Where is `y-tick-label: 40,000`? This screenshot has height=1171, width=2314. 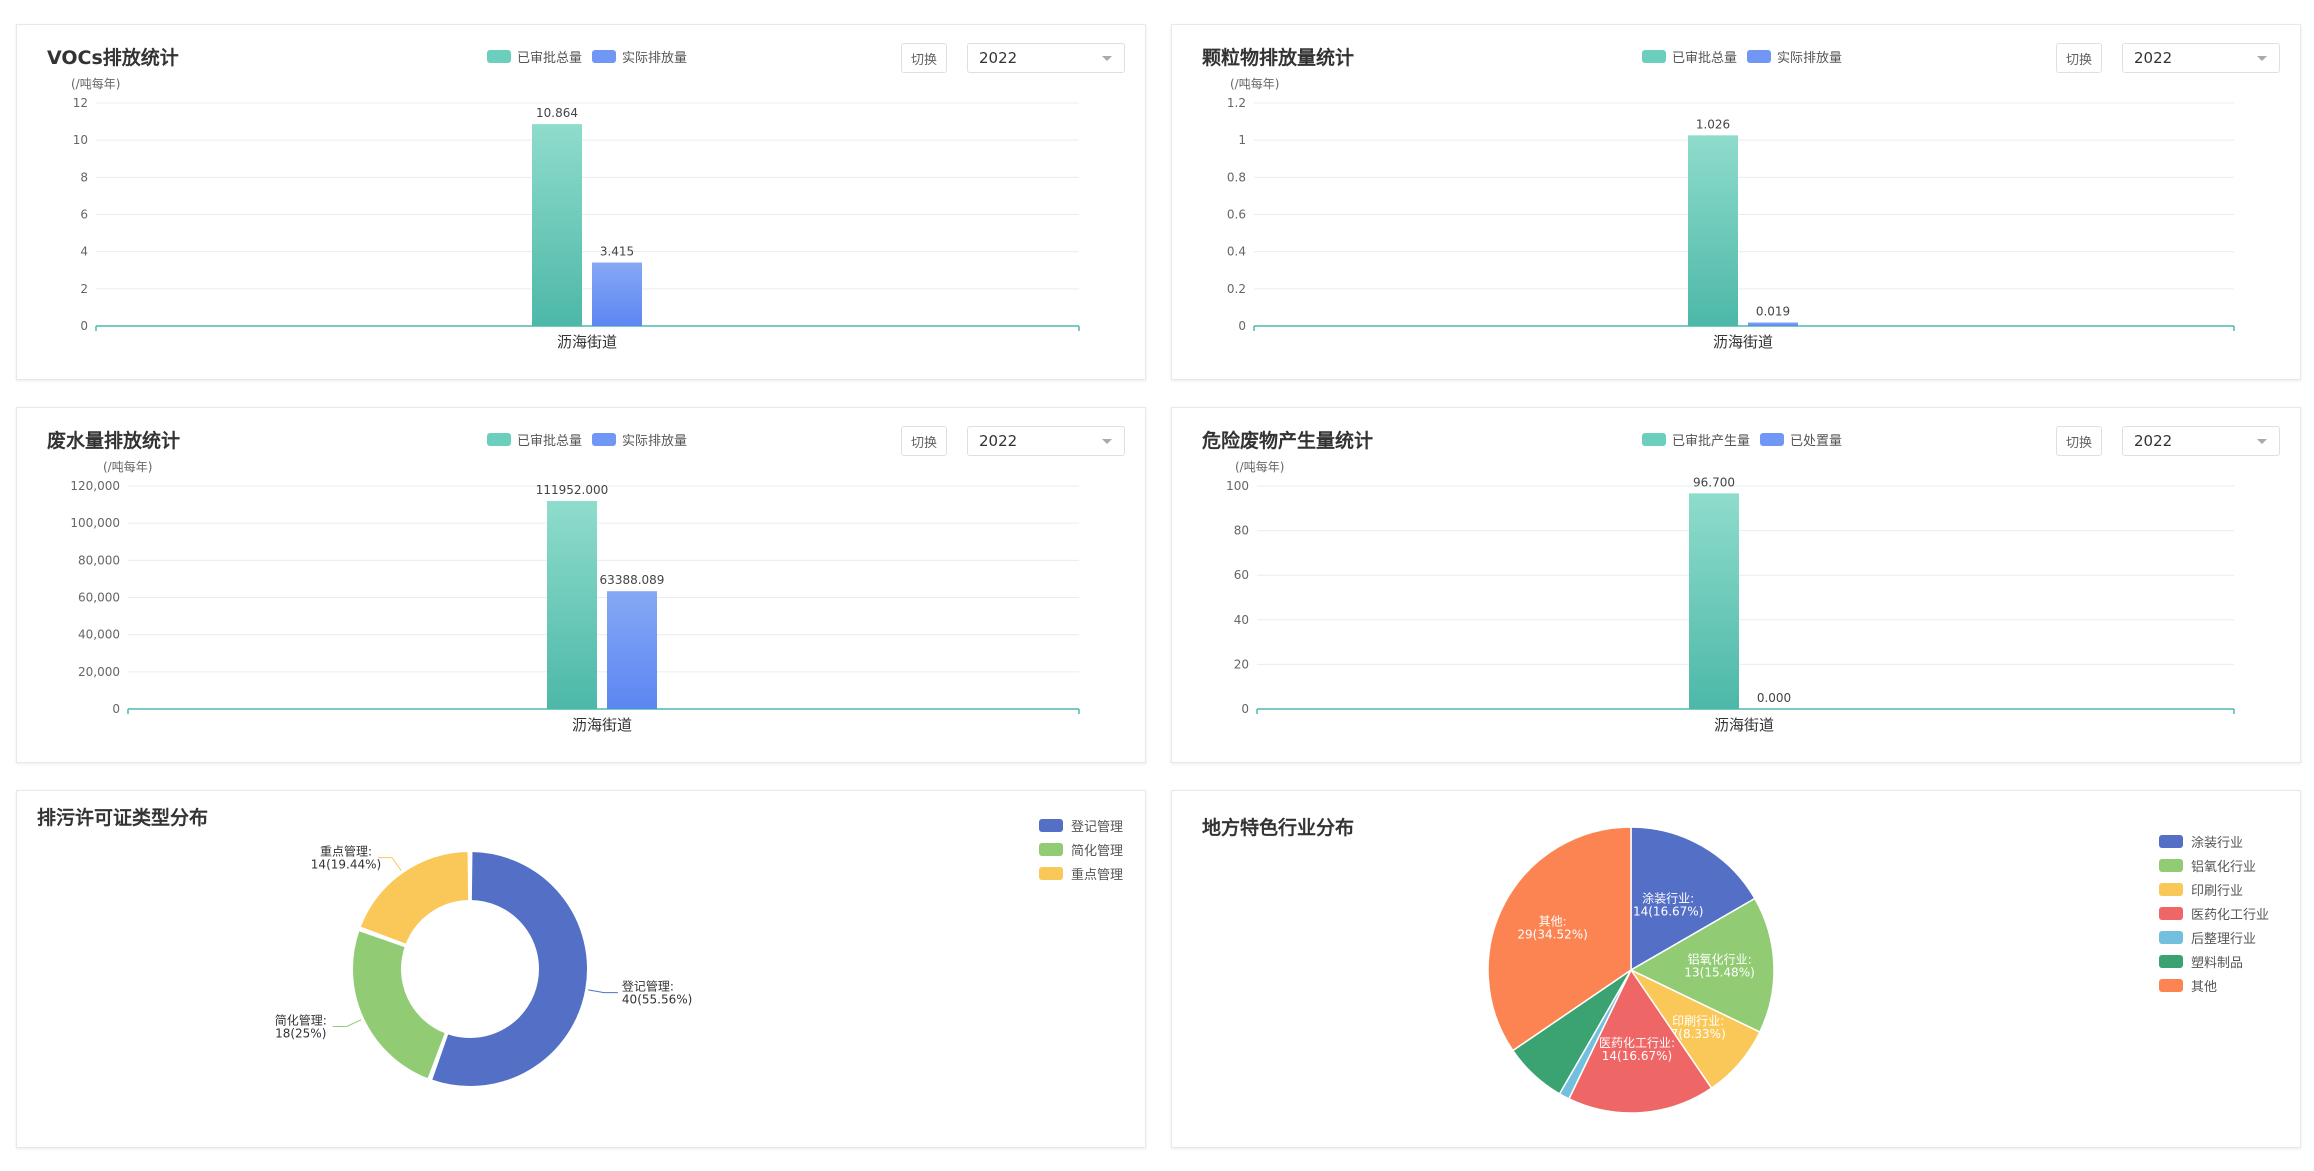 y-tick-label: 40,000 is located at coordinates (99, 635).